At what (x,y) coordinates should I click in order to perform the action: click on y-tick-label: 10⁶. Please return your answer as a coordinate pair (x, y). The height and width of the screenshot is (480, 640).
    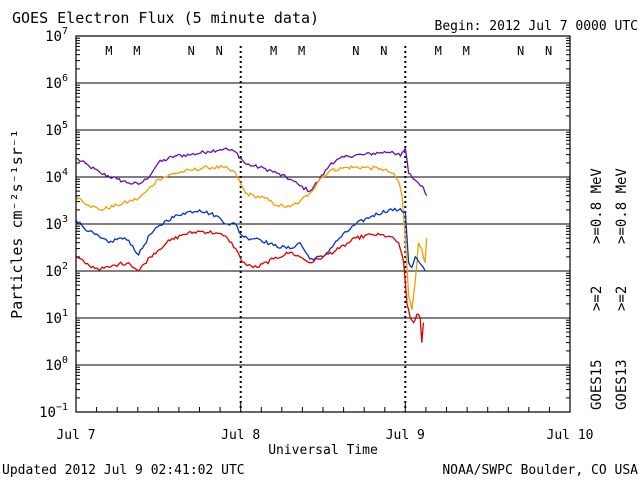
    Looking at the image, I should click on (56, 82).